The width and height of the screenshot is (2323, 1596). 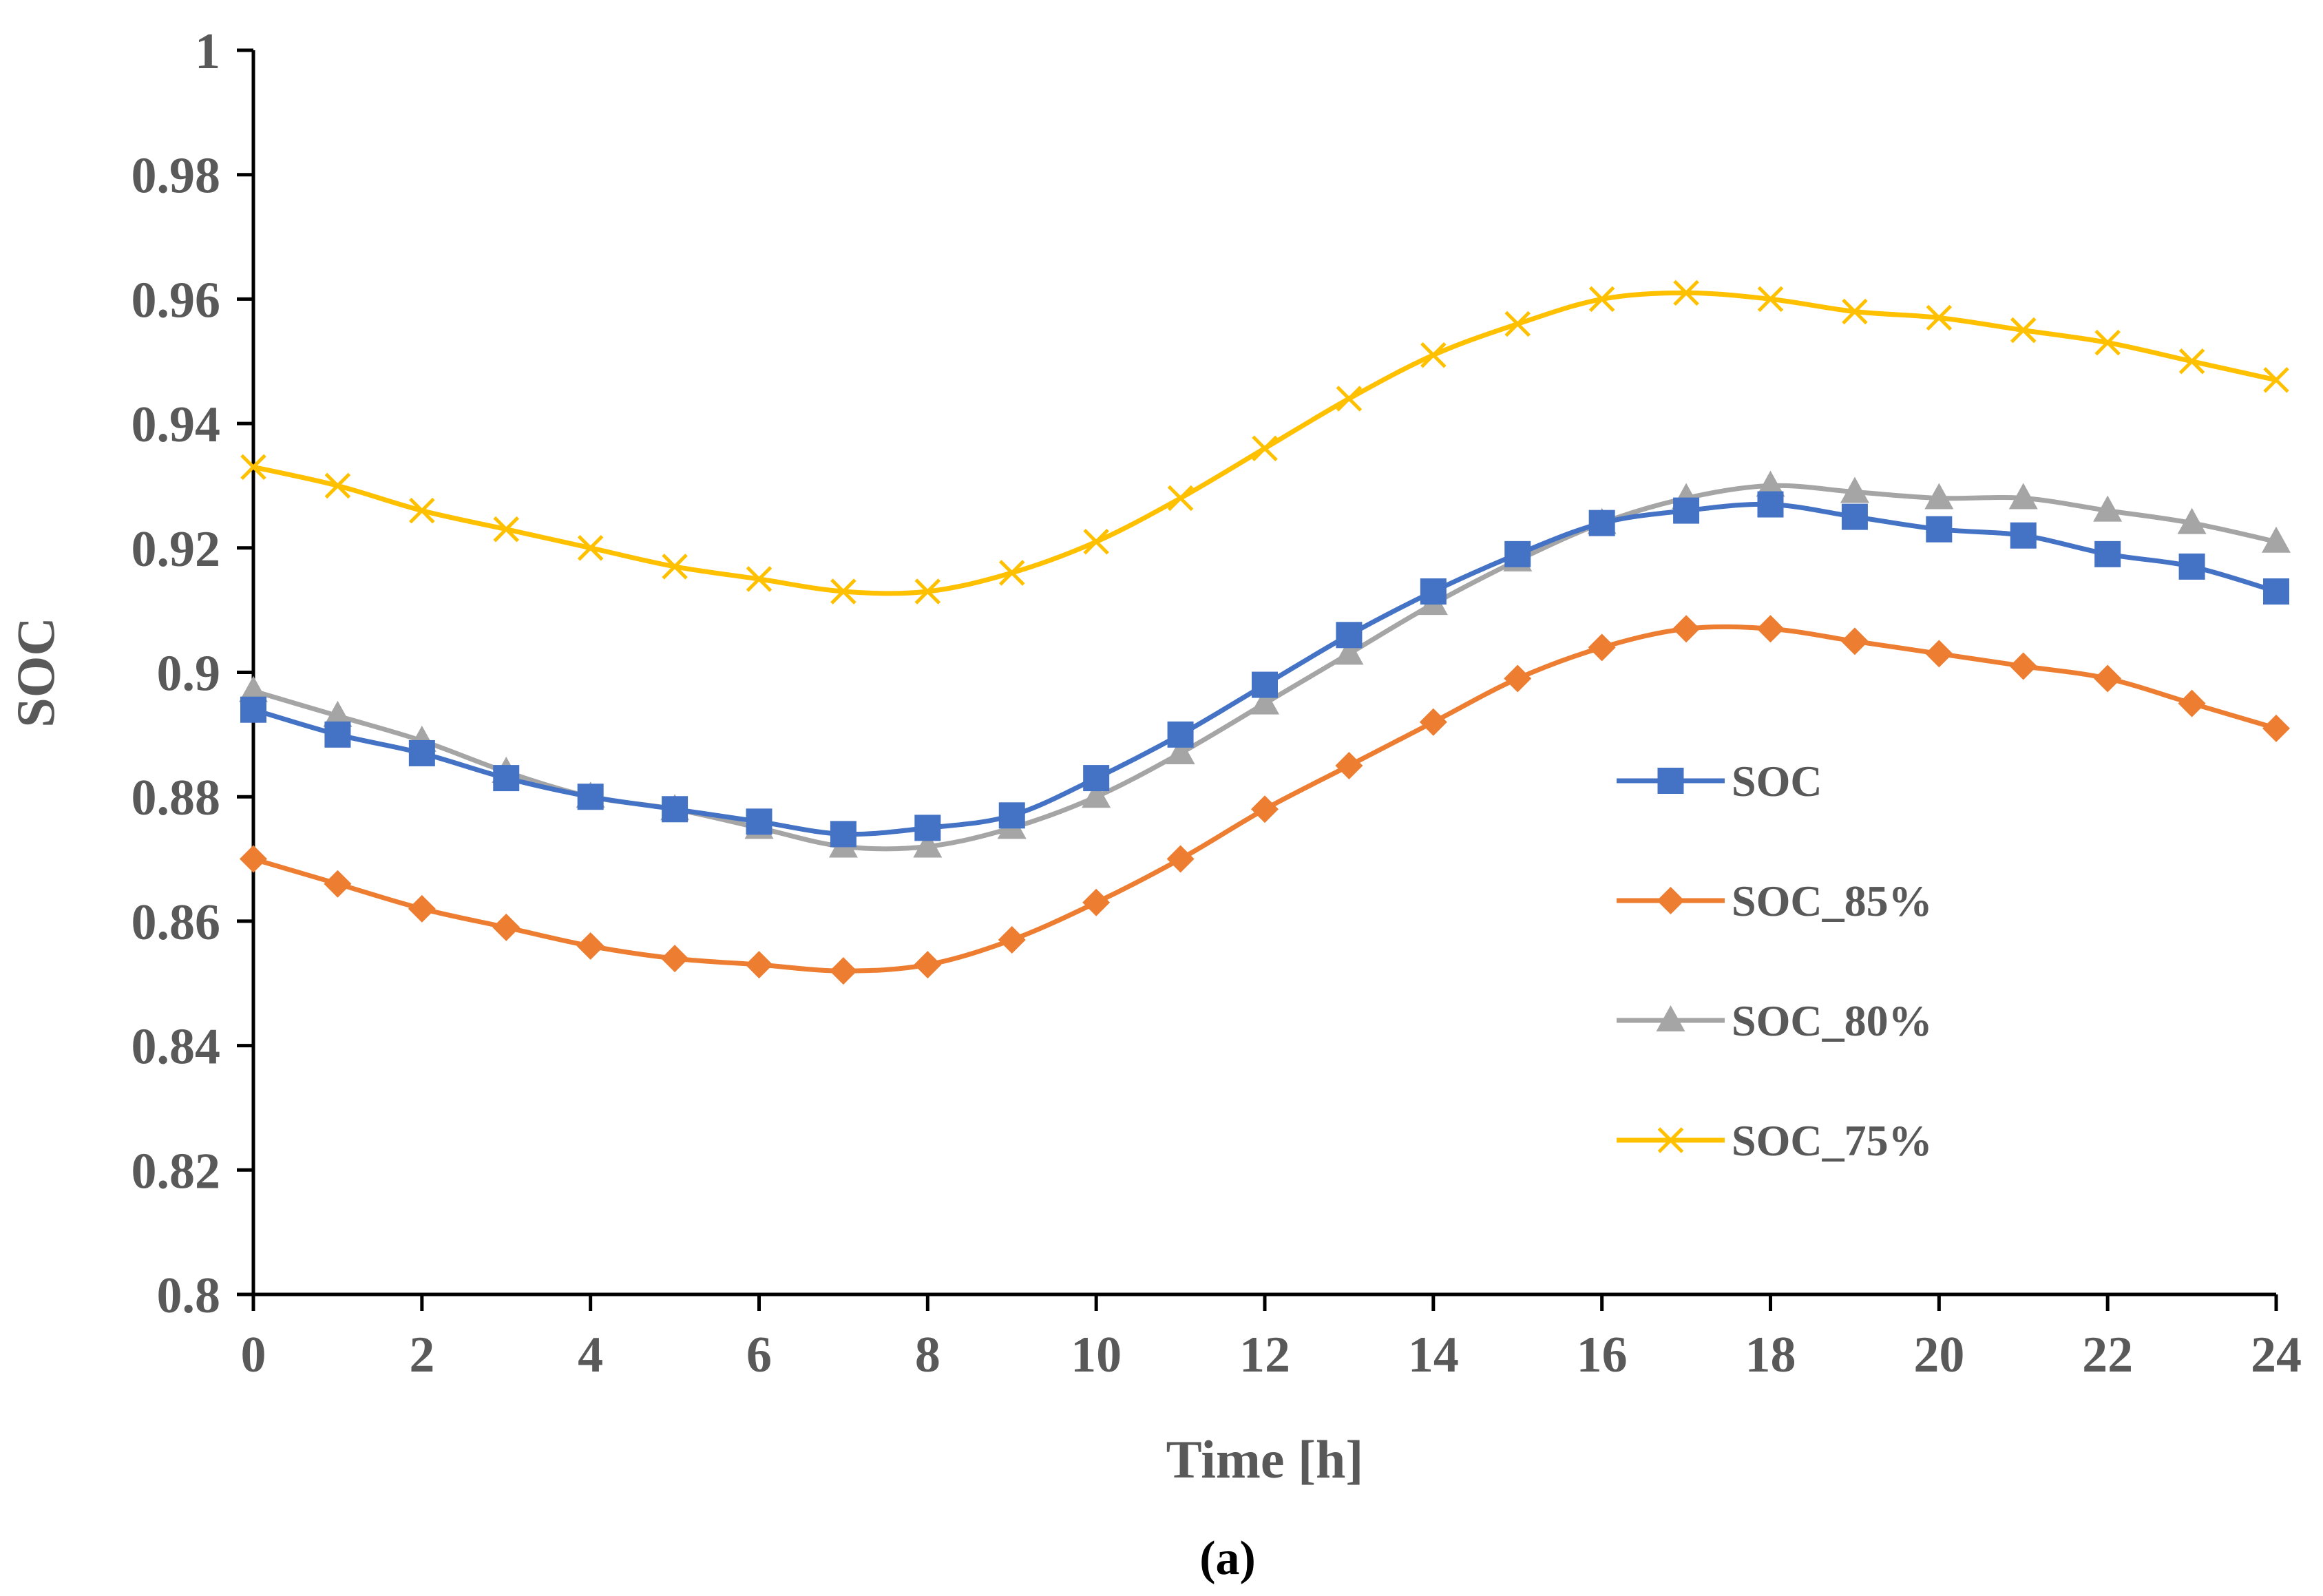 I want to click on y-axis-title: SOC, so click(x=35, y=672).